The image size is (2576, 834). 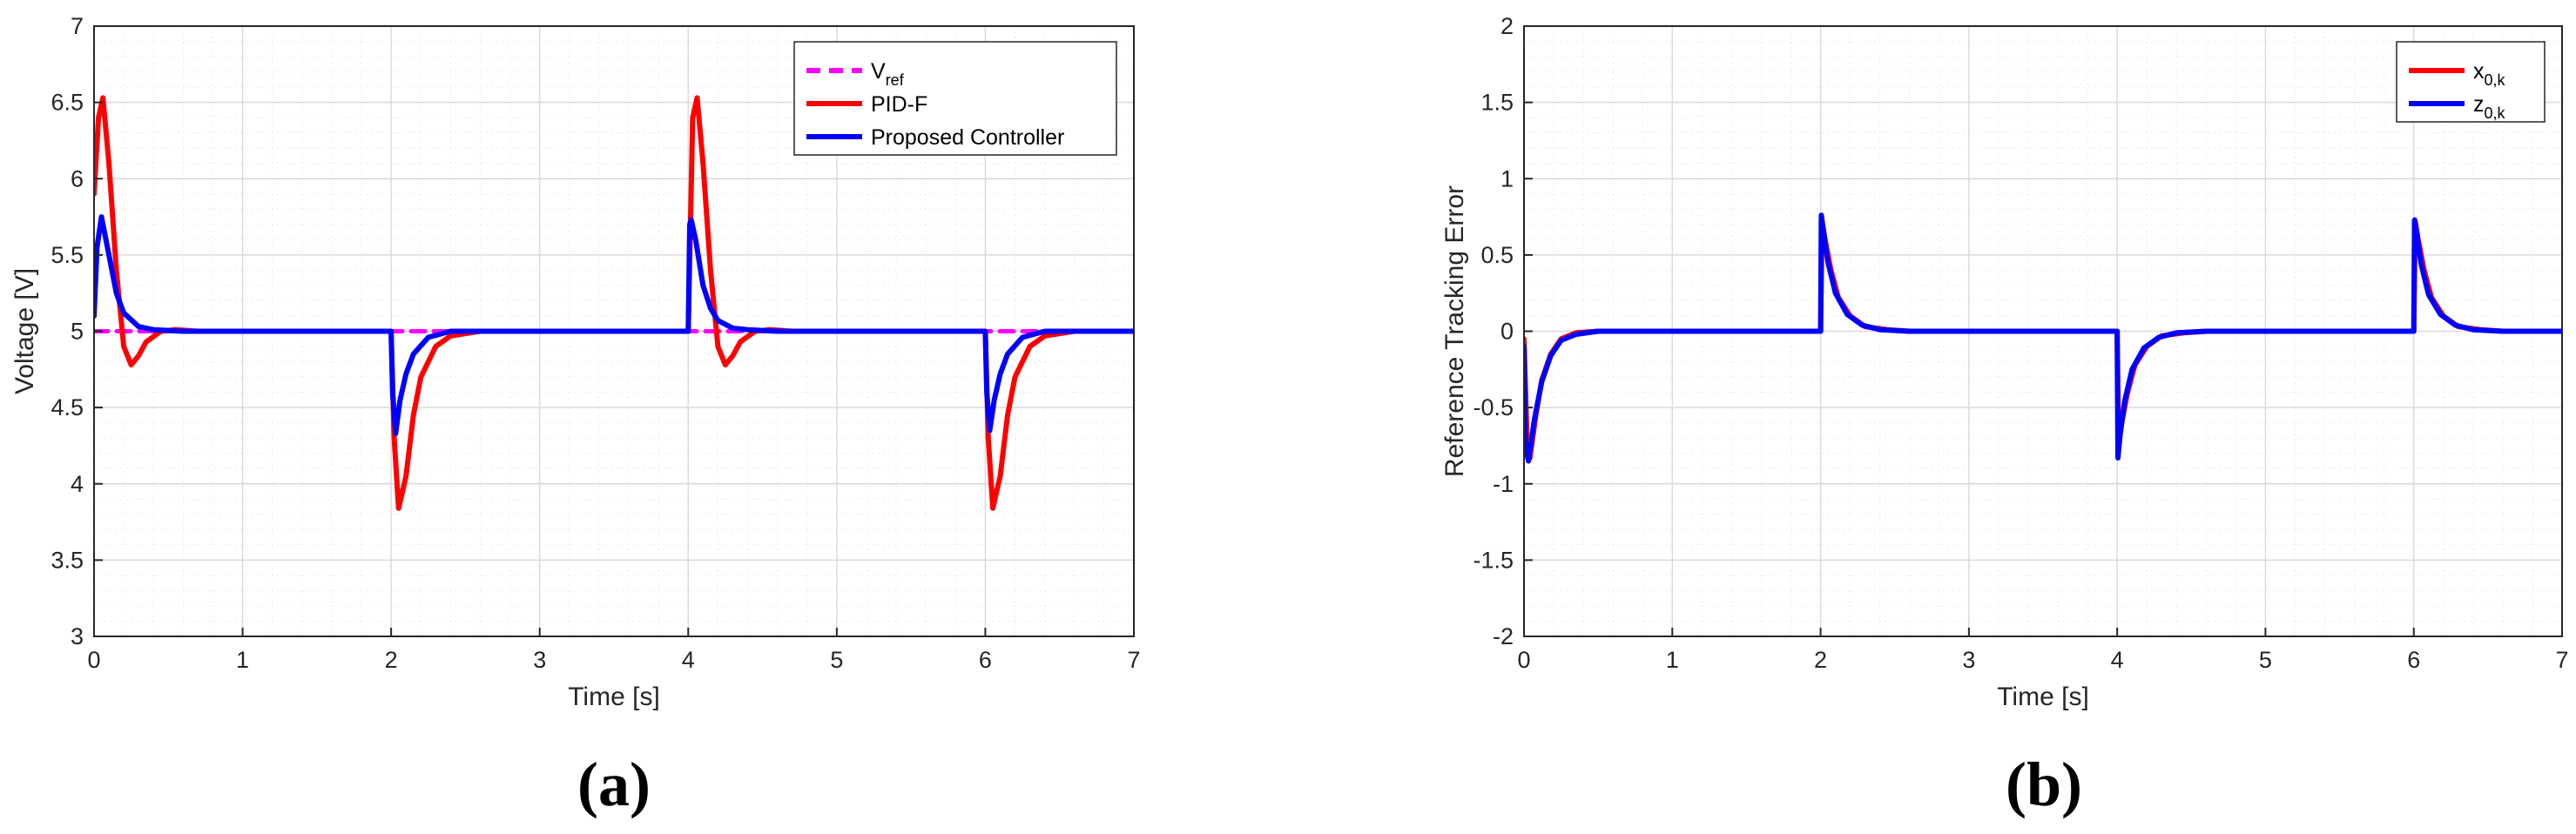 I want to click on y-tick-label: -0.5, so click(x=1493, y=407).